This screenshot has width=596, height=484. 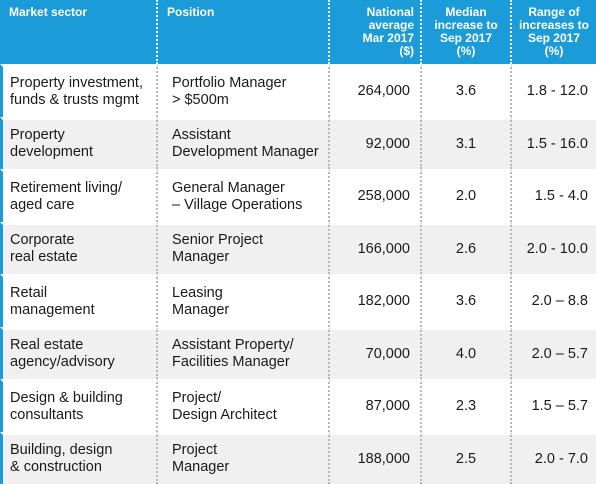 I want to click on median-increase-cell: 2.3, so click(x=467, y=405).